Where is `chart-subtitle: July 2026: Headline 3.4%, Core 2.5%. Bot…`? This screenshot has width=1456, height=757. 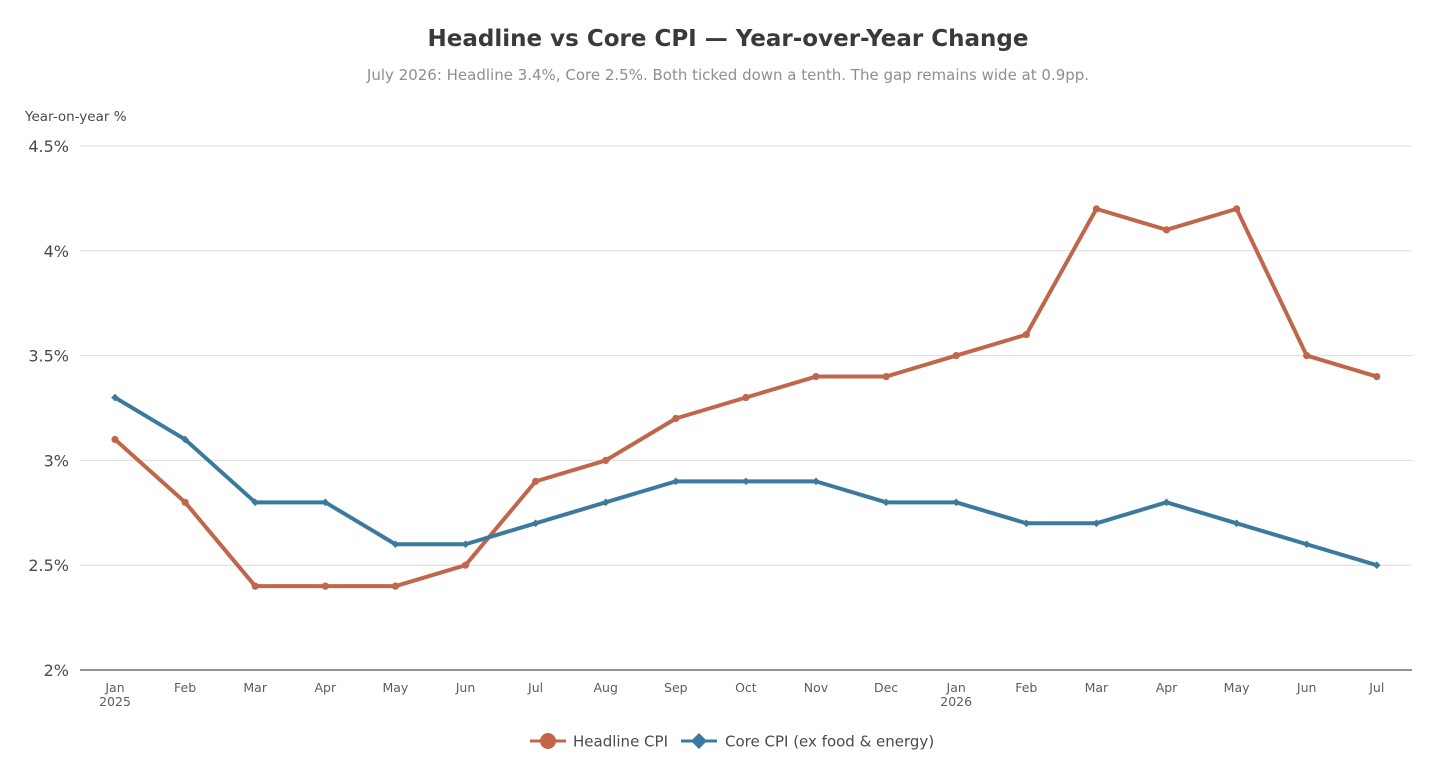
chart-subtitle: July 2026: Headline 3.4%, Core 2.5%. Bot… is located at coordinates (728, 75).